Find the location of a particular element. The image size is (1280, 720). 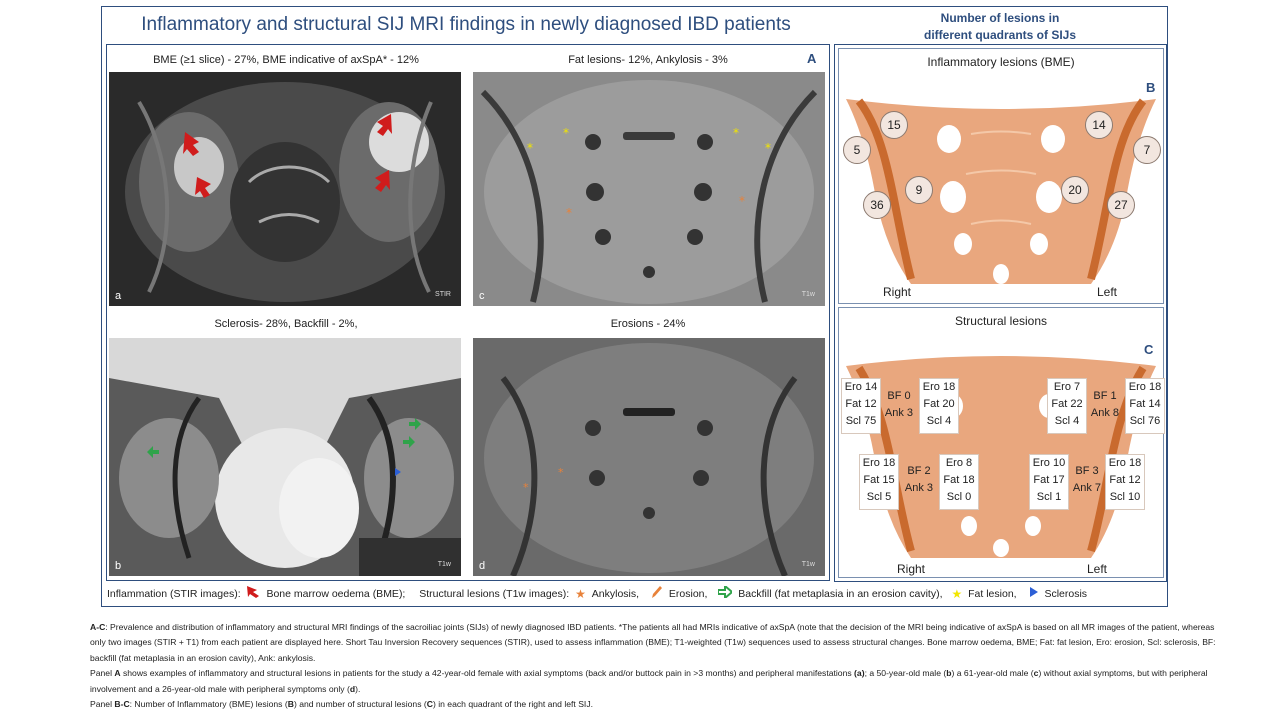

scl-box-lt-inner: Ero 7 Fat 22 Scl 4 is located at coordinates (1067, 406).